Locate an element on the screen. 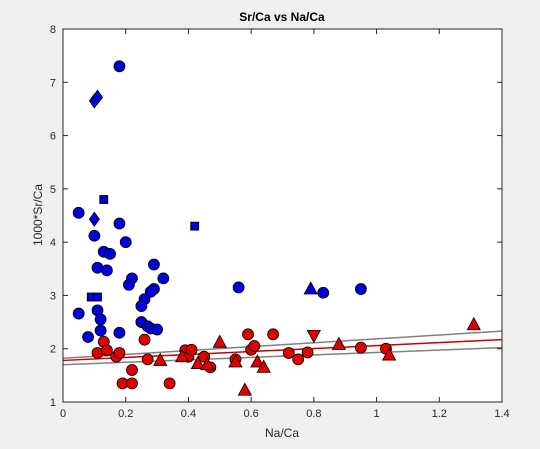  y-tick-label: 2 is located at coordinates (53, 350).